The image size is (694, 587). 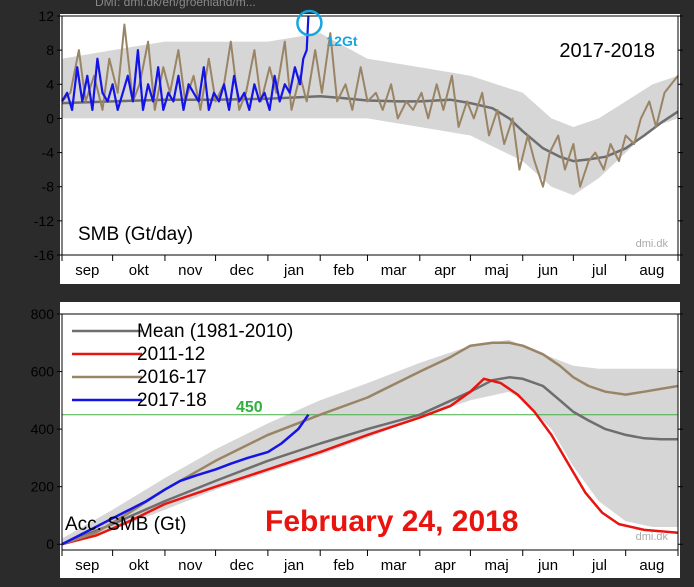 What do you see at coordinates (171, 354) in the screenshot?
I see `legend-entry: 2011-12` at bounding box center [171, 354].